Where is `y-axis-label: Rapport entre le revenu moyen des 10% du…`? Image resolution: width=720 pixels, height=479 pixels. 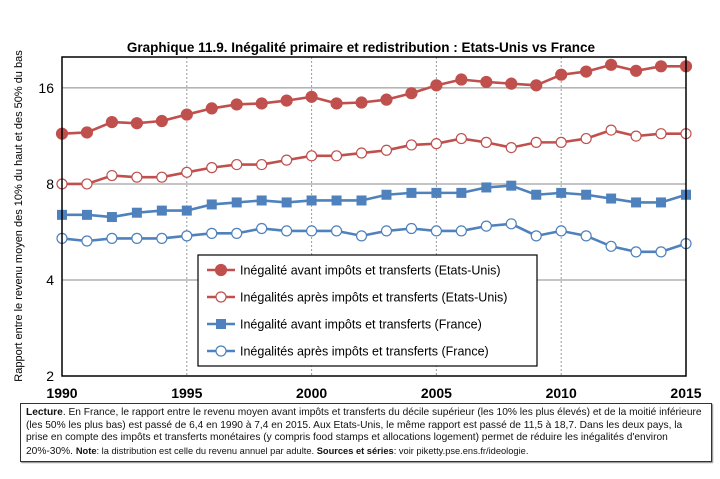
y-axis-label: Rapport entre le revenu moyen des 10% du… is located at coordinates (19, 216).